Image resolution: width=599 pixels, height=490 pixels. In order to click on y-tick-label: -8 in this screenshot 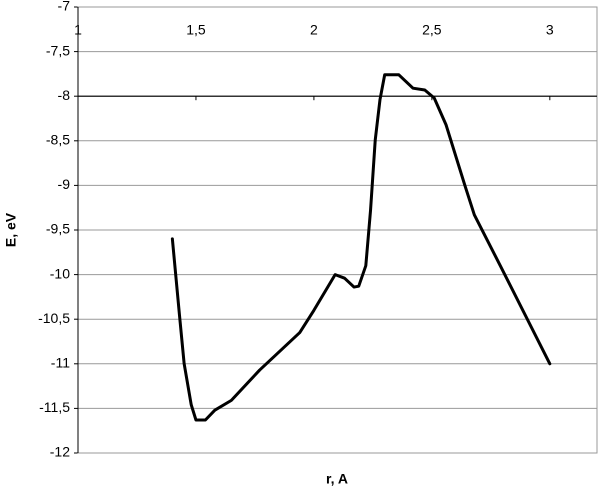, I will do `click(64, 95)`.